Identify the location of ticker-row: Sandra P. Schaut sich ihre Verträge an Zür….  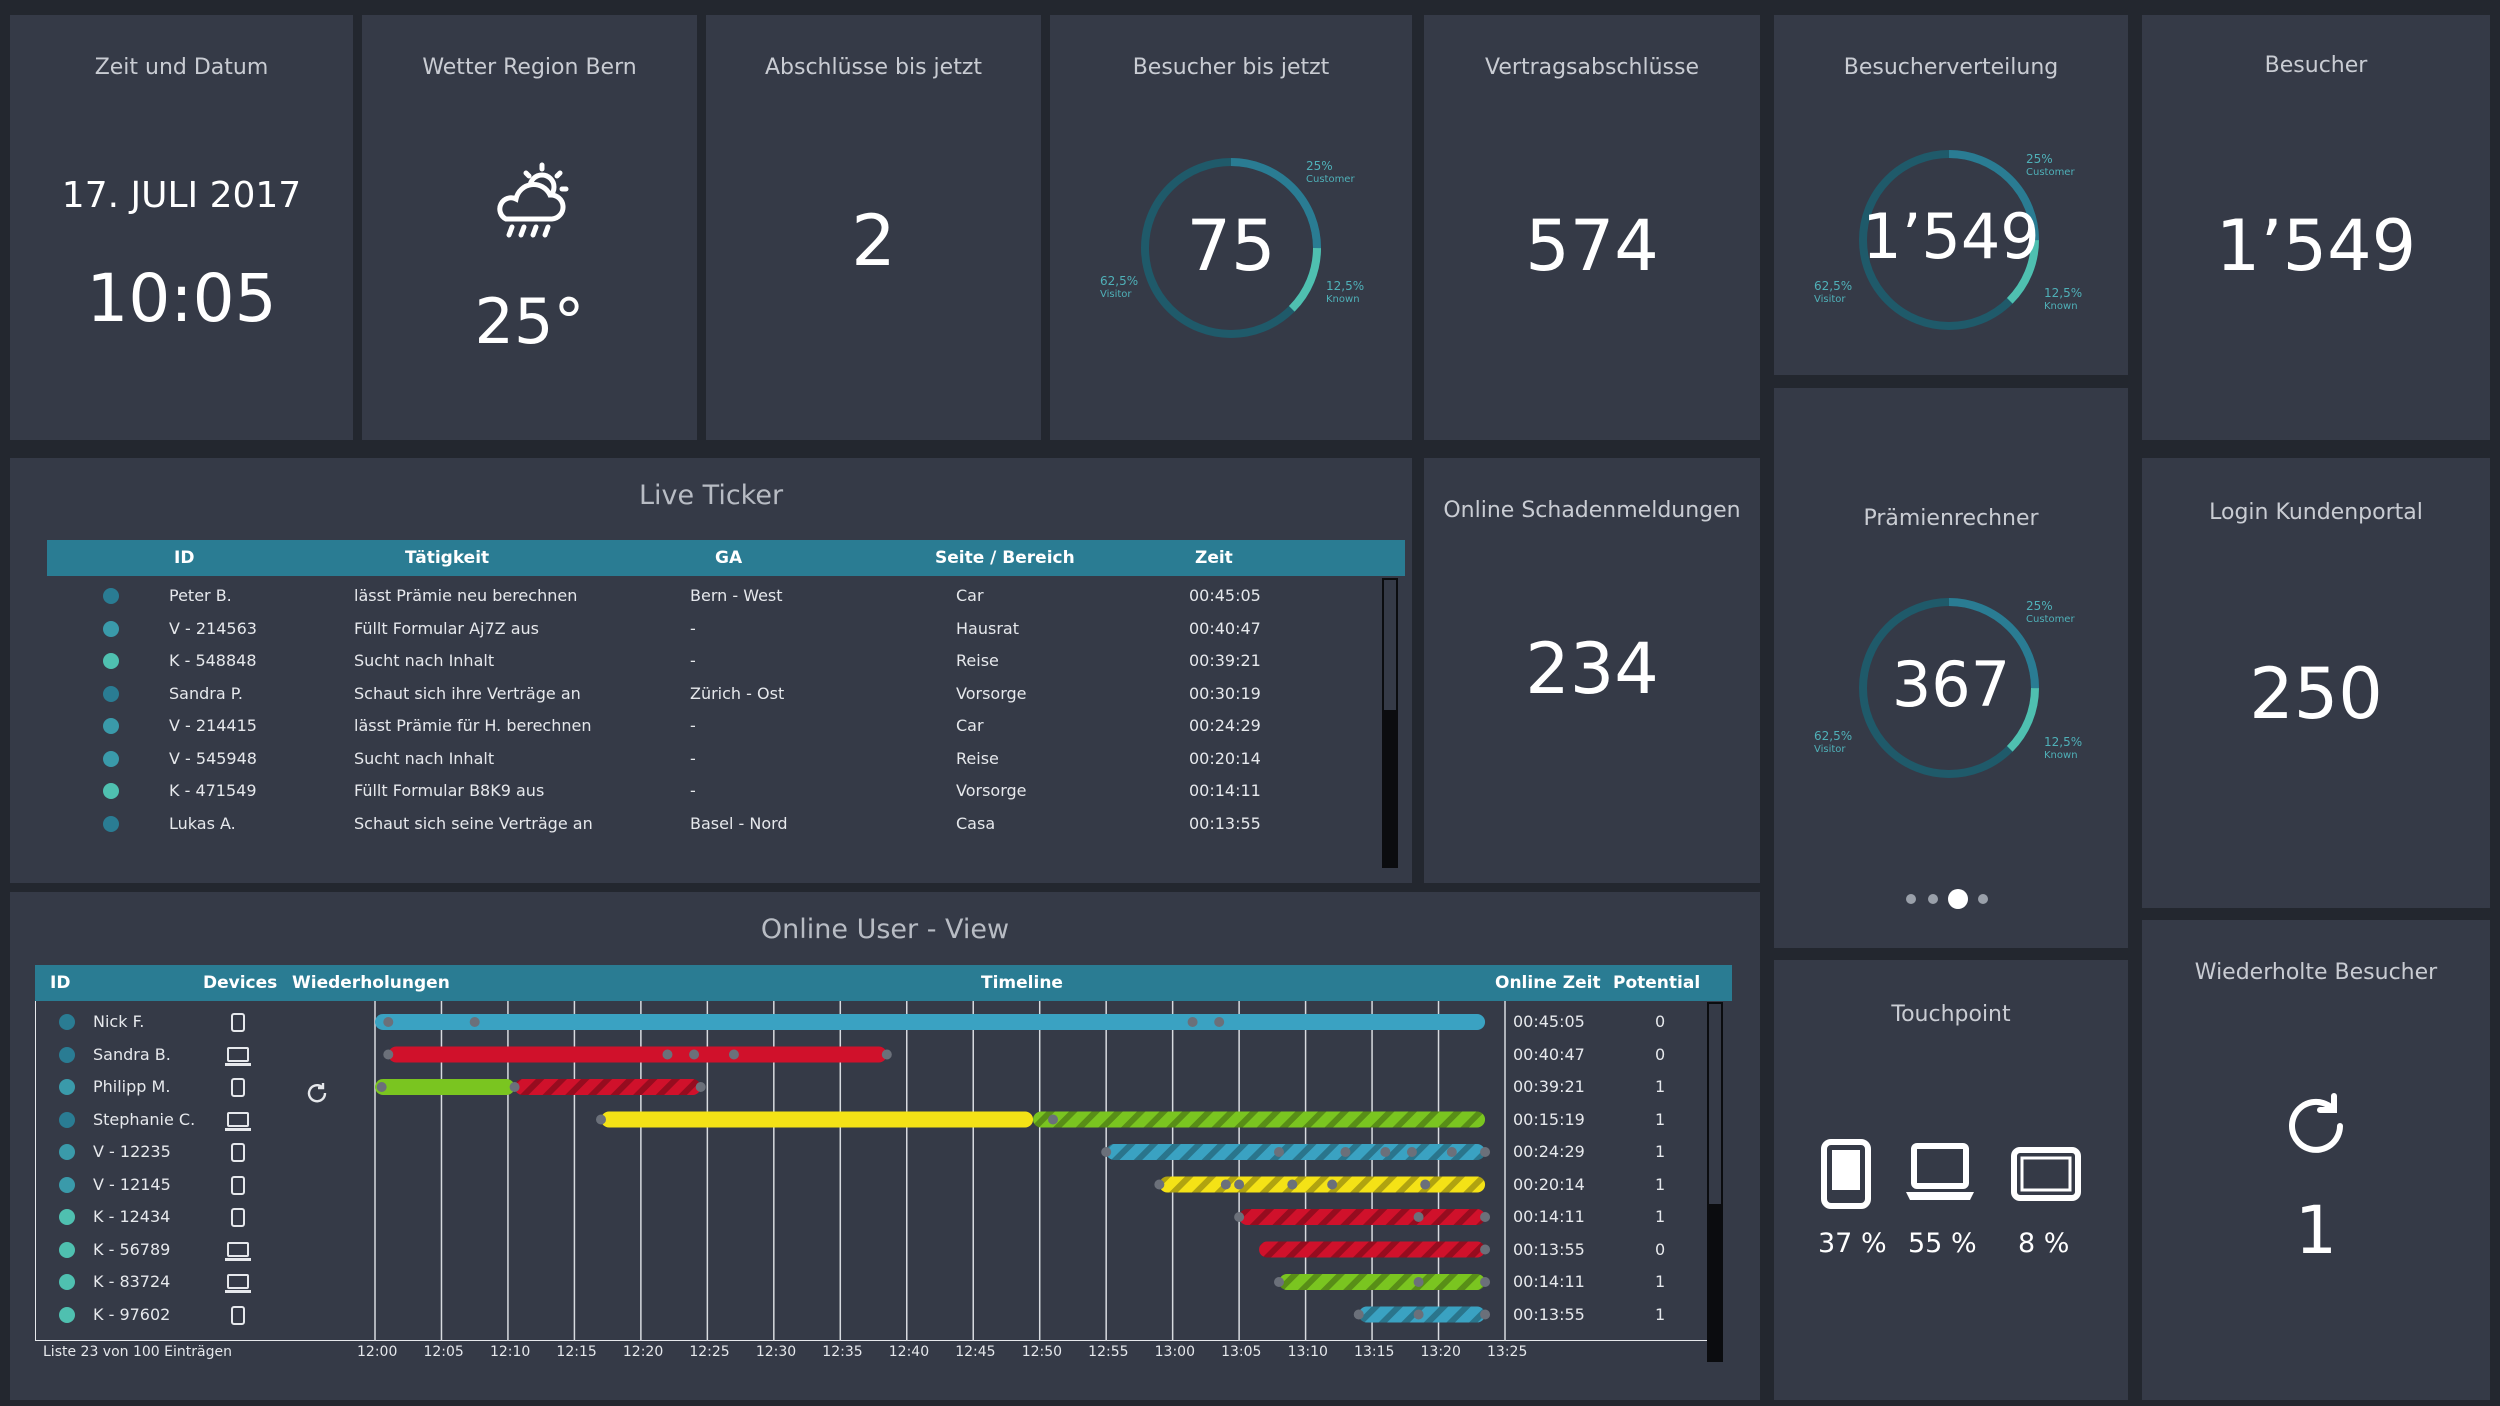
(712, 694).